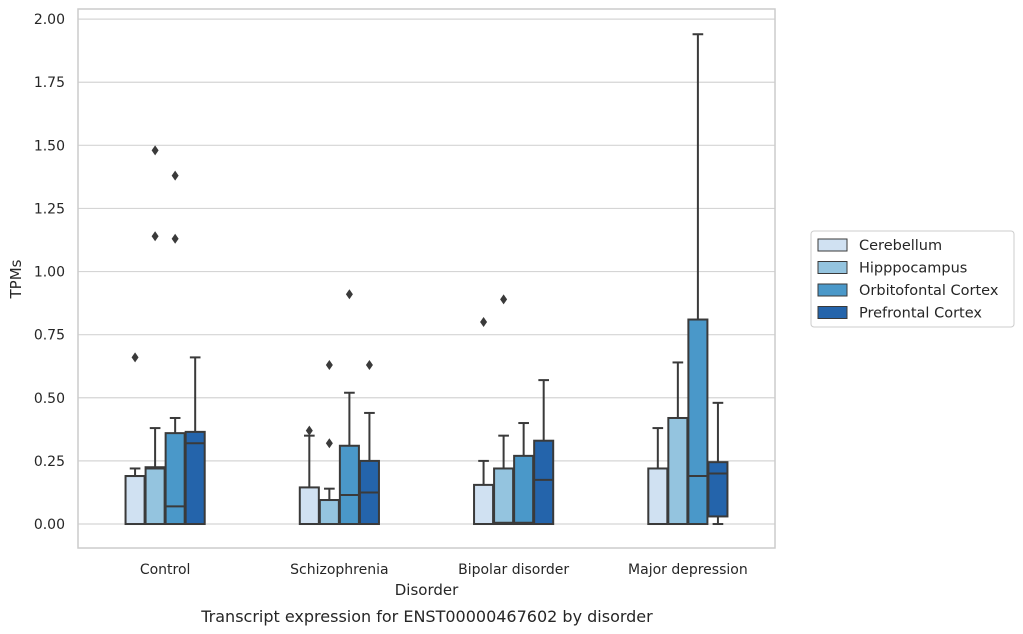 The height and width of the screenshot is (634, 1023). What do you see at coordinates (49, 20) in the screenshot?
I see `y-tick-label: 2.00` at bounding box center [49, 20].